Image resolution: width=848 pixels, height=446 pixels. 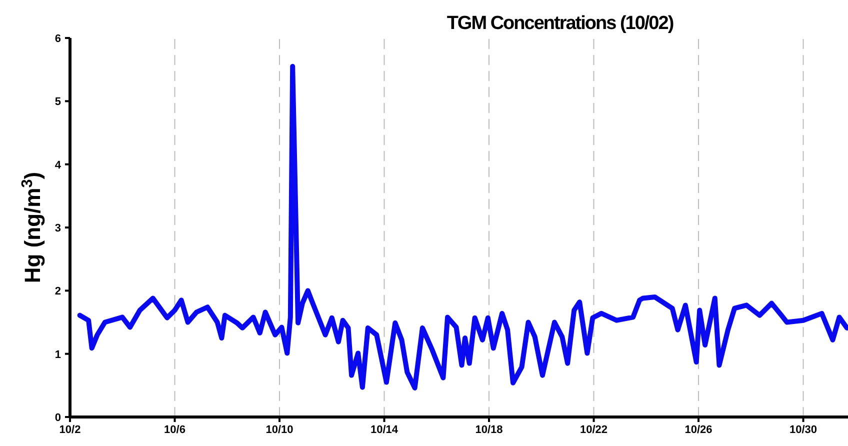 What do you see at coordinates (803, 430) in the screenshot?
I see `x-tick-label: 10/30` at bounding box center [803, 430].